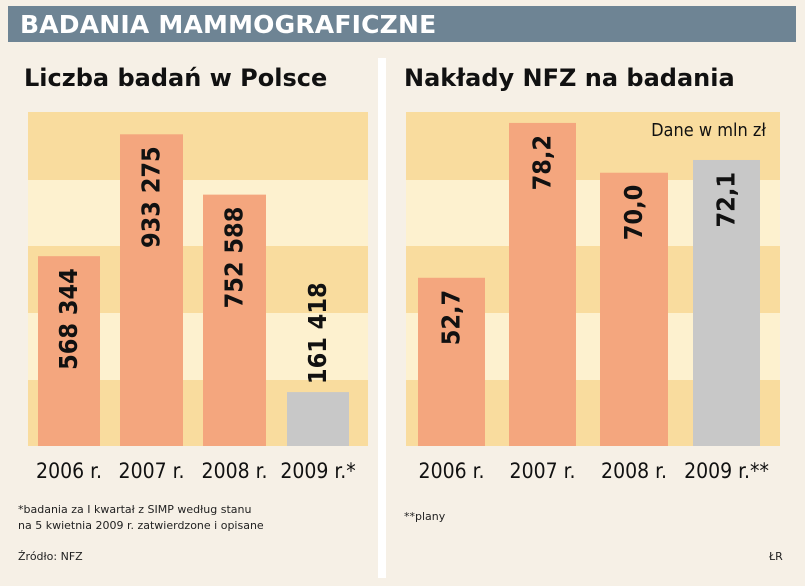 The width and height of the screenshot is (805, 586). What do you see at coordinates (634, 471) in the screenshot?
I see `x-tick-label-1-2: 2008 r.` at bounding box center [634, 471].